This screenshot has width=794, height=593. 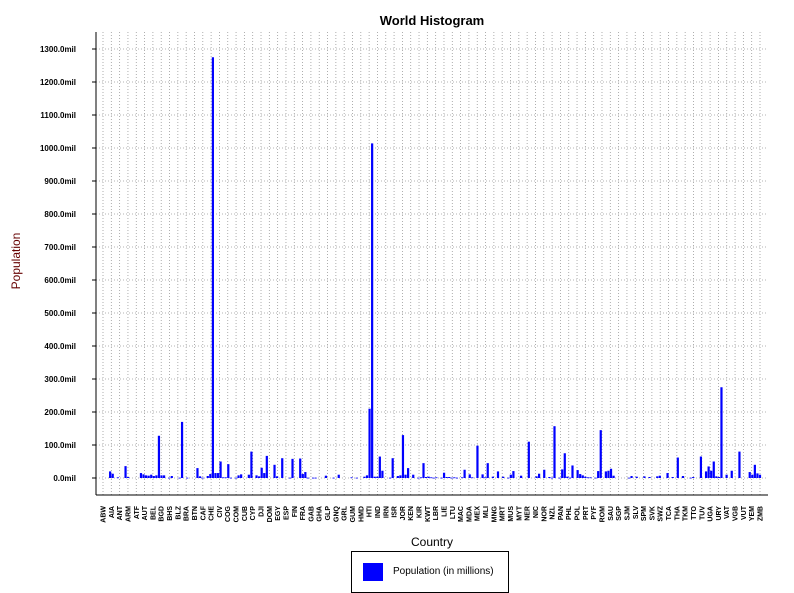 I want to click on x-tick-label: MYT, so click(x=519, y=513).